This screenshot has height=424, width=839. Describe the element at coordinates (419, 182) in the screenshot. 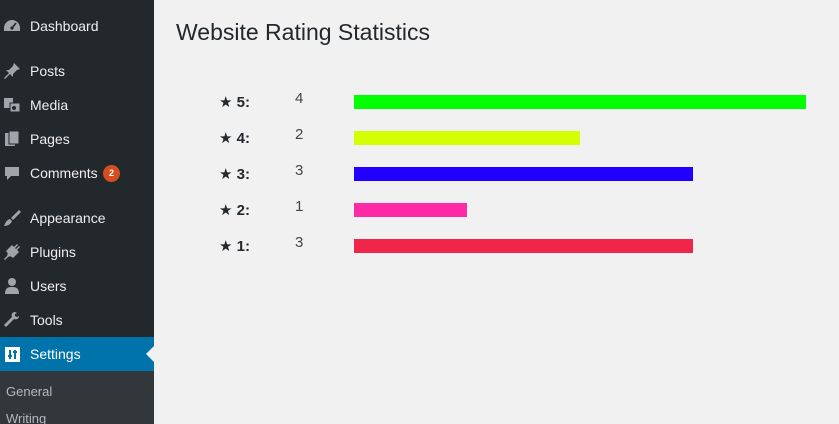

I see `rating-row: ★ 3: 3` at that location.